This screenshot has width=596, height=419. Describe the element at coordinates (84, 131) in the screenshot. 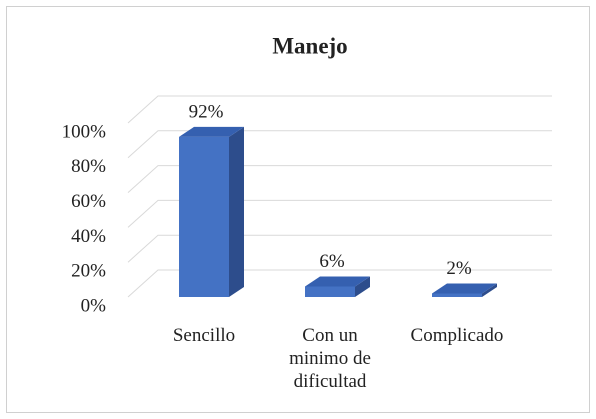

I see `y-tick-label: 100%` at that location.